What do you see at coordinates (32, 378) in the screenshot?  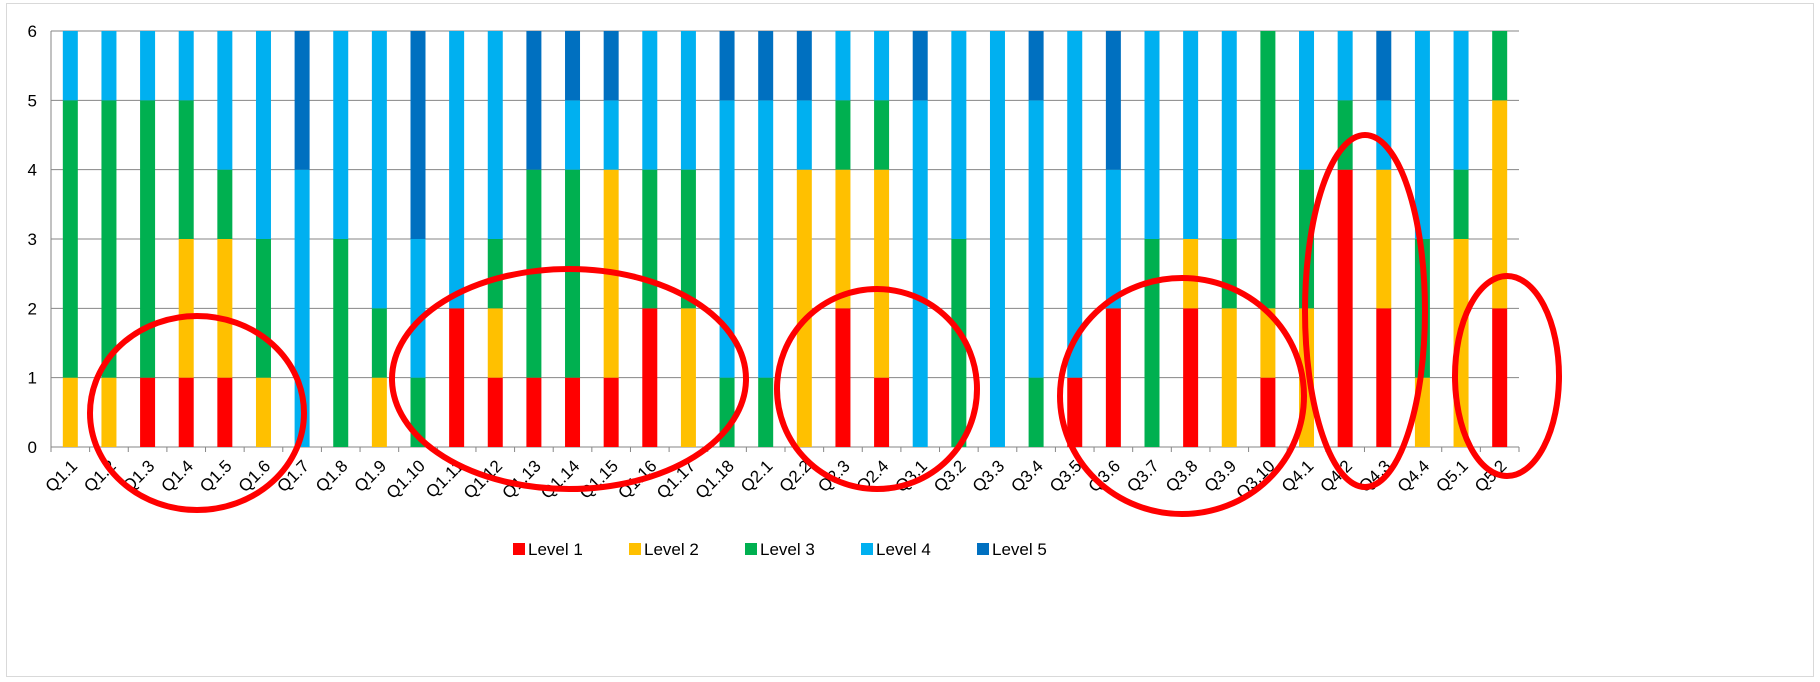 I see `y-tick-label: 1` at bounding box center [32, 378].